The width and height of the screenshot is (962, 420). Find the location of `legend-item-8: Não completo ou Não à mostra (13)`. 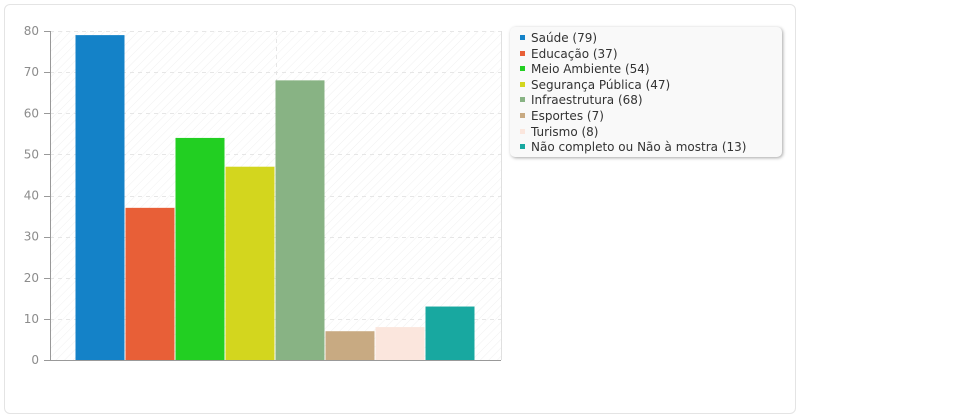

legend-item-8: Não completo ou Não à mostra (13) is located at coordinates (651, 148).